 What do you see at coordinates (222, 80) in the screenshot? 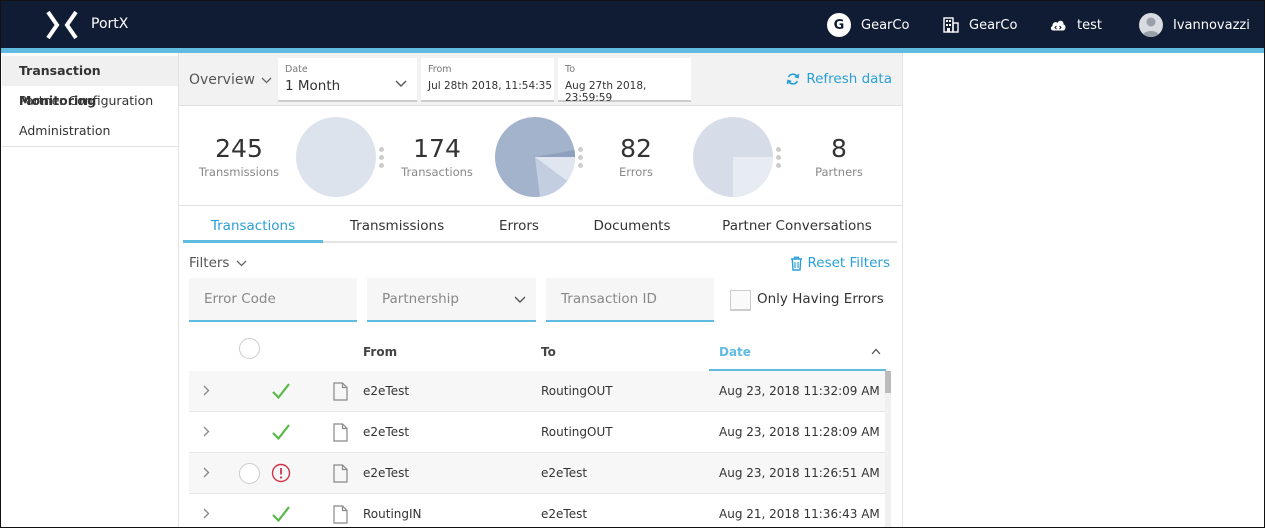
I see `view-label: Overview` at bounding box center [222, 80].